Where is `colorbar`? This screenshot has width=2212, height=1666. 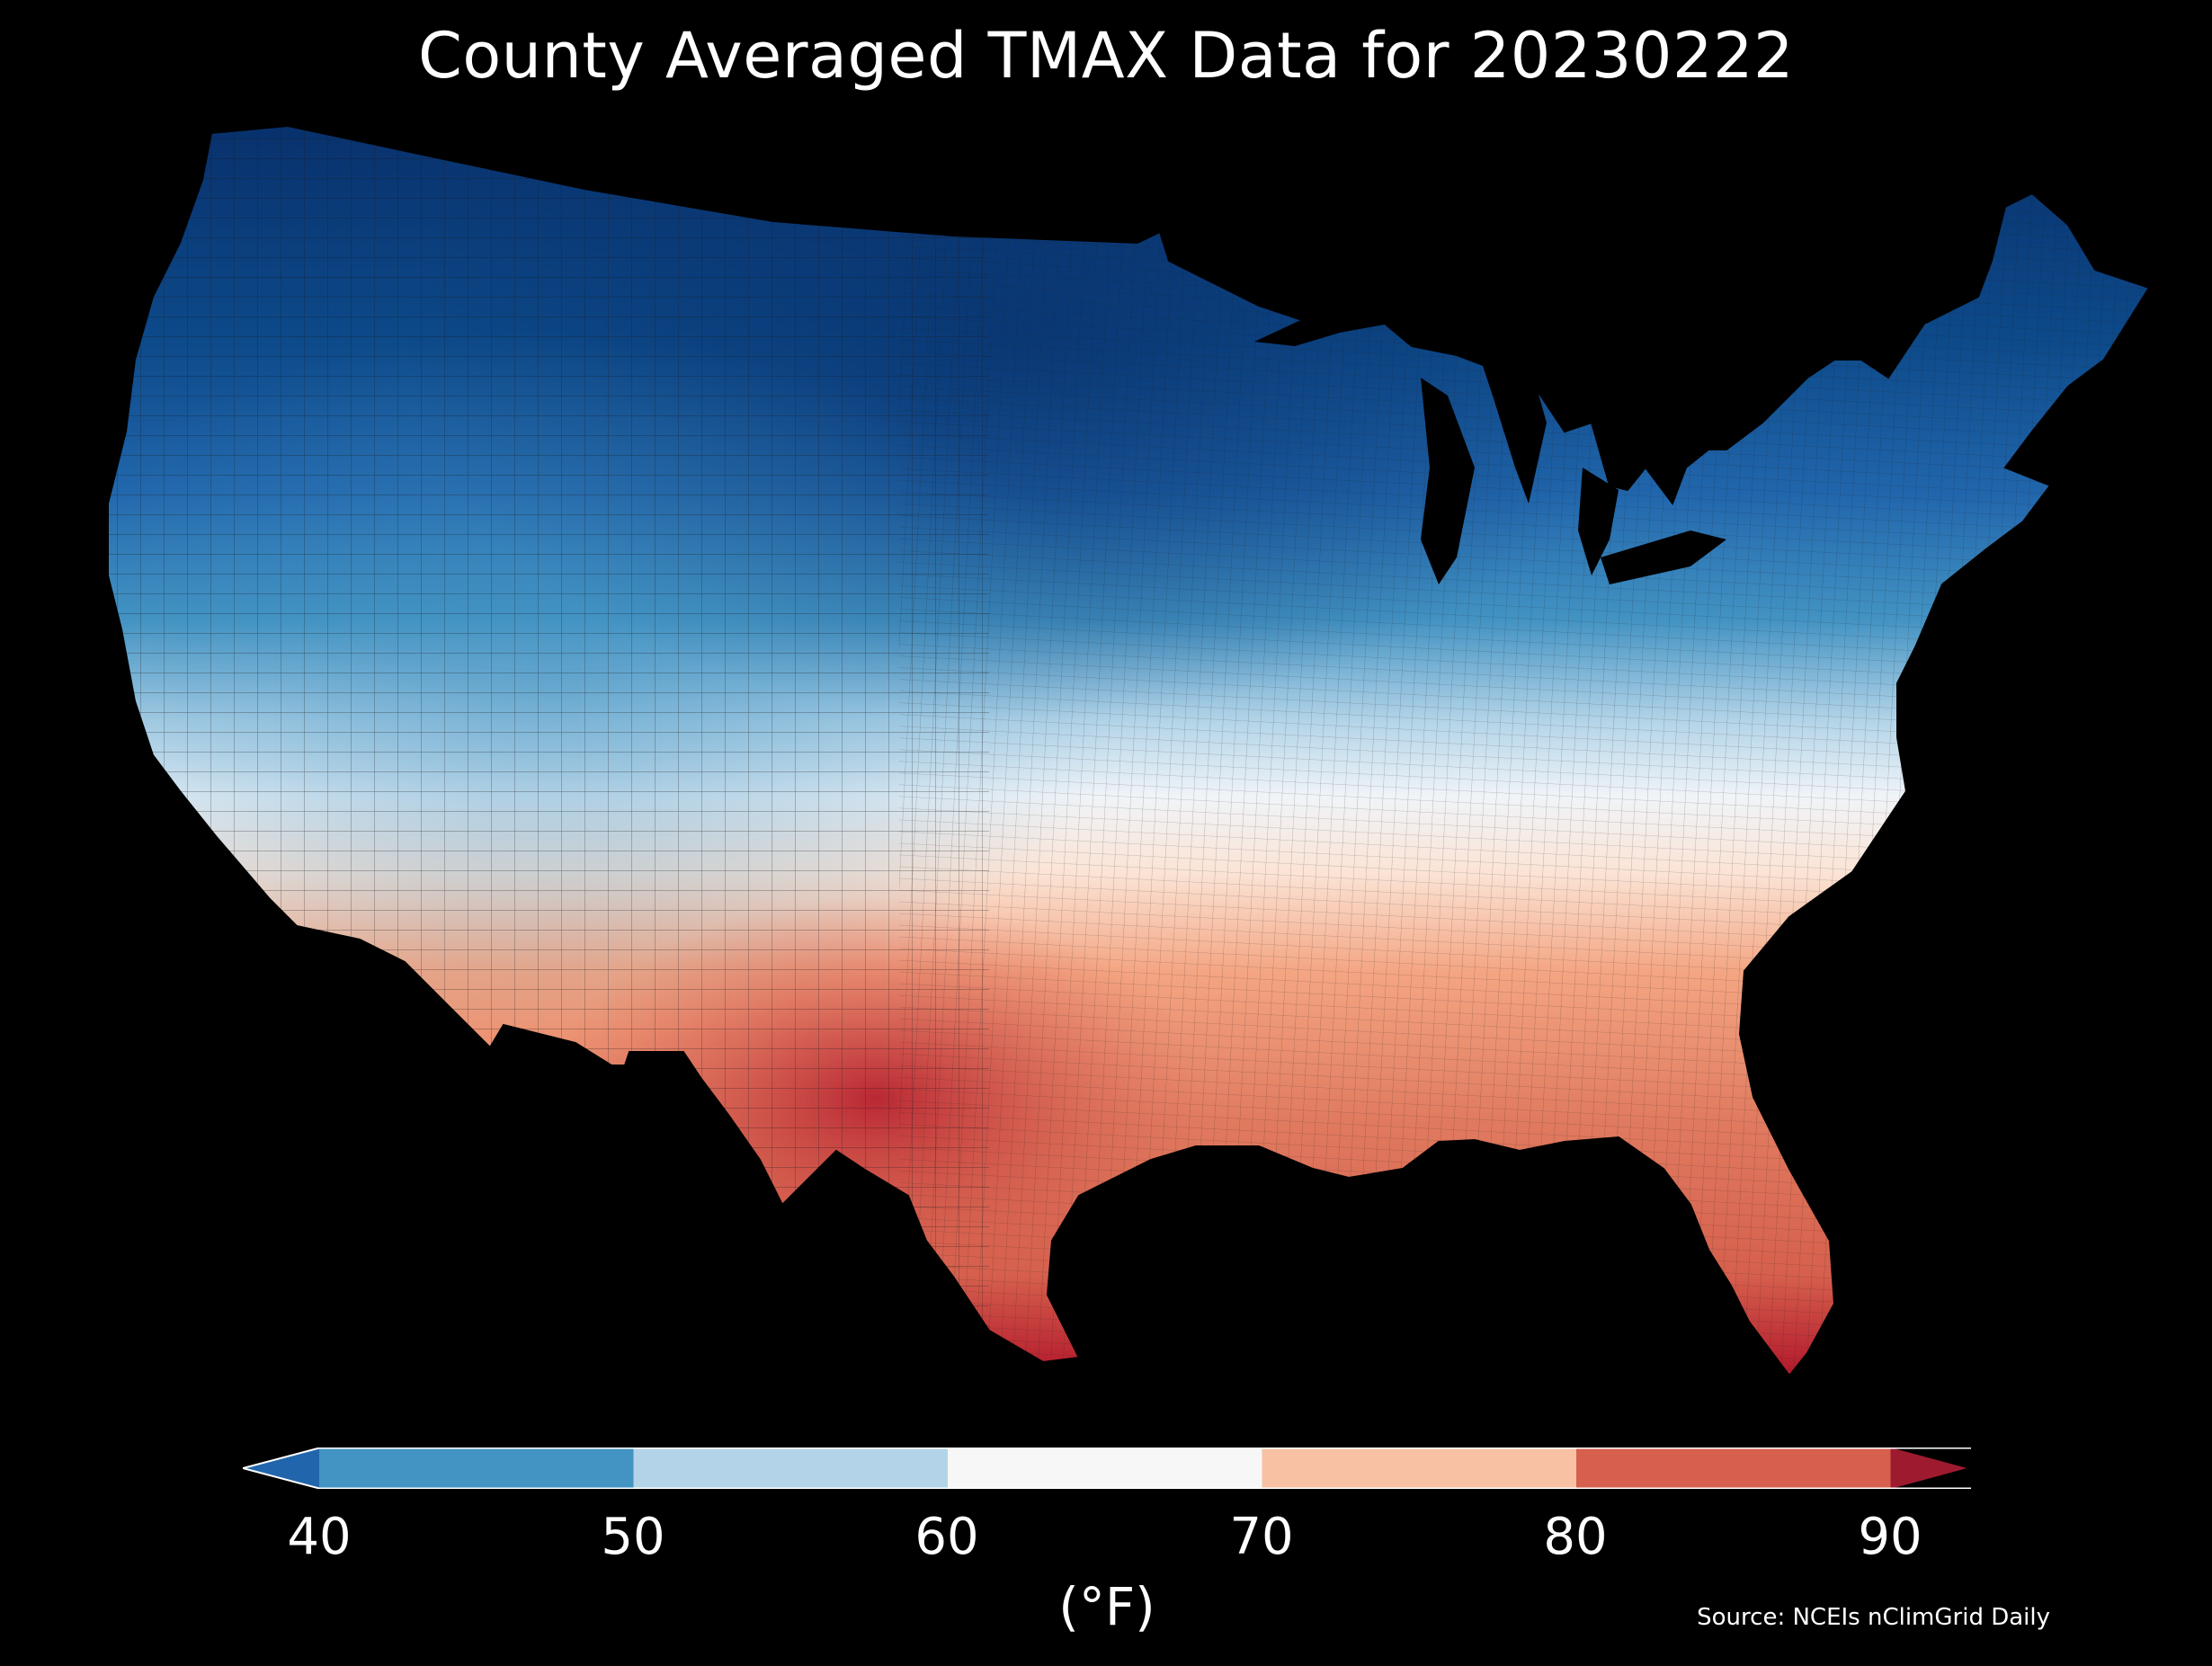 colorbar is located at coordinates (1107, 1468).